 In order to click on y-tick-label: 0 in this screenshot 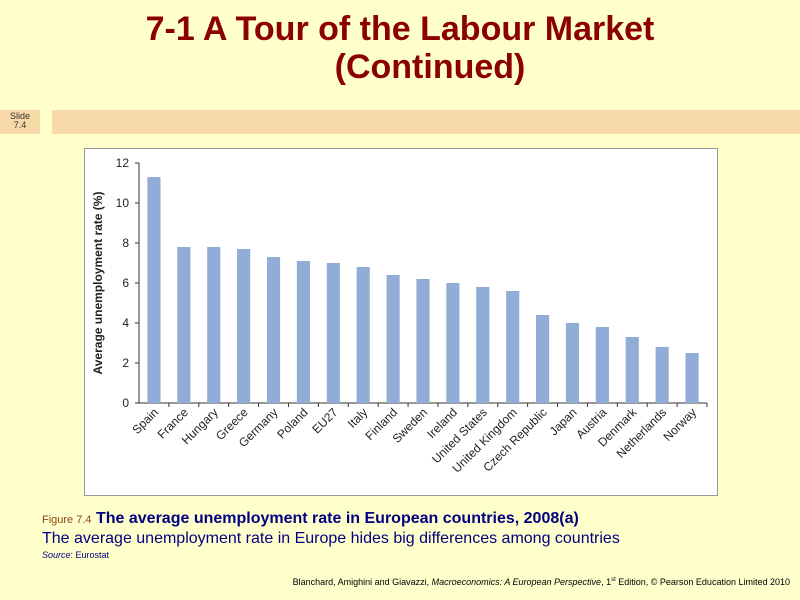, I will do `click(125, 403)`.